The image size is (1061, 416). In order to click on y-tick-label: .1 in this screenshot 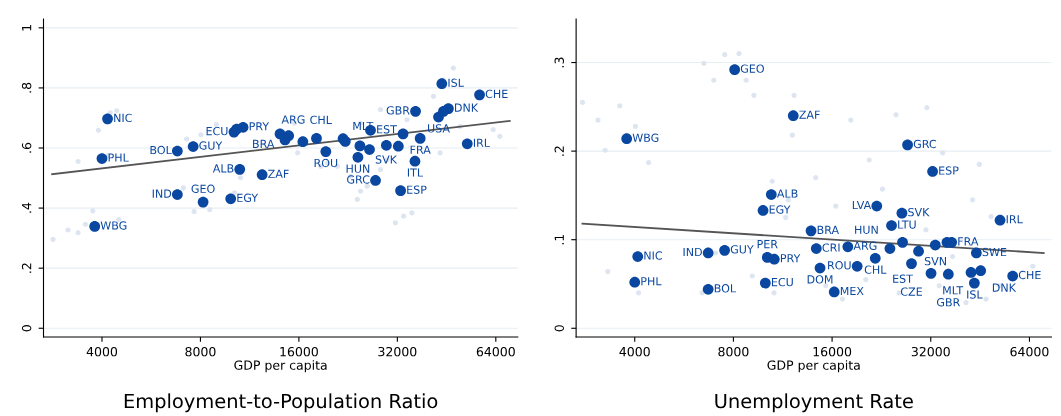, I will do `click(559, 239)`.